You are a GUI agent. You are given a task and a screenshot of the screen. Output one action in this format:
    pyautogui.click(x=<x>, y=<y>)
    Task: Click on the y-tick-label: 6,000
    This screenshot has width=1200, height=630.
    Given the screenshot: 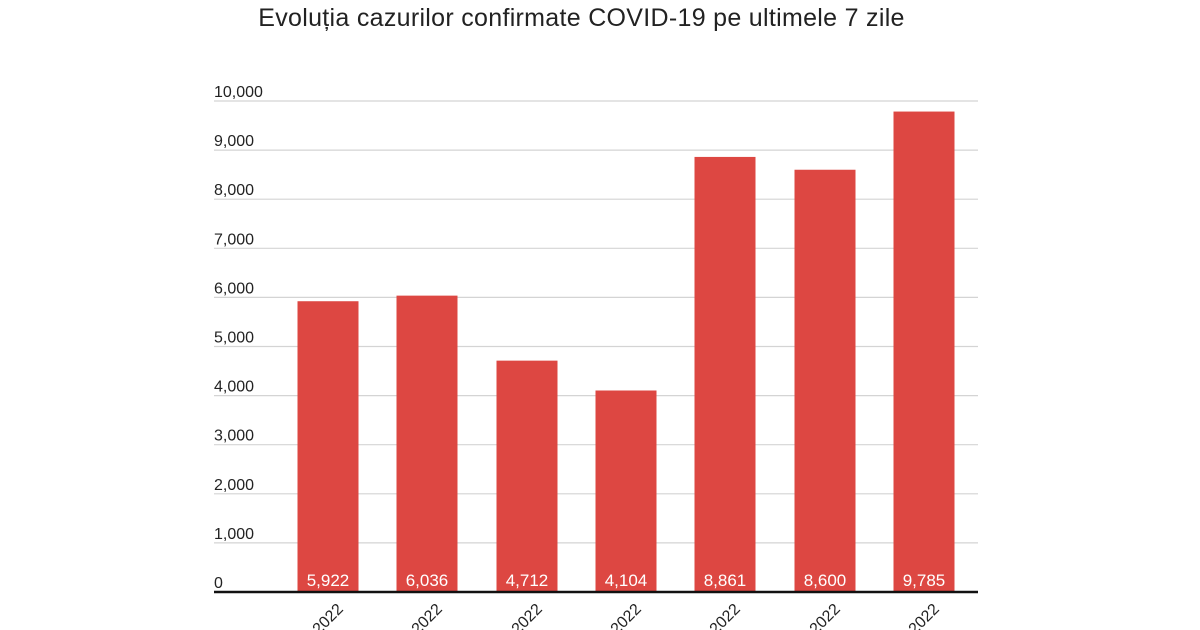 What is the action you would take?
    pyautogui.click(x=234, y=288)
    